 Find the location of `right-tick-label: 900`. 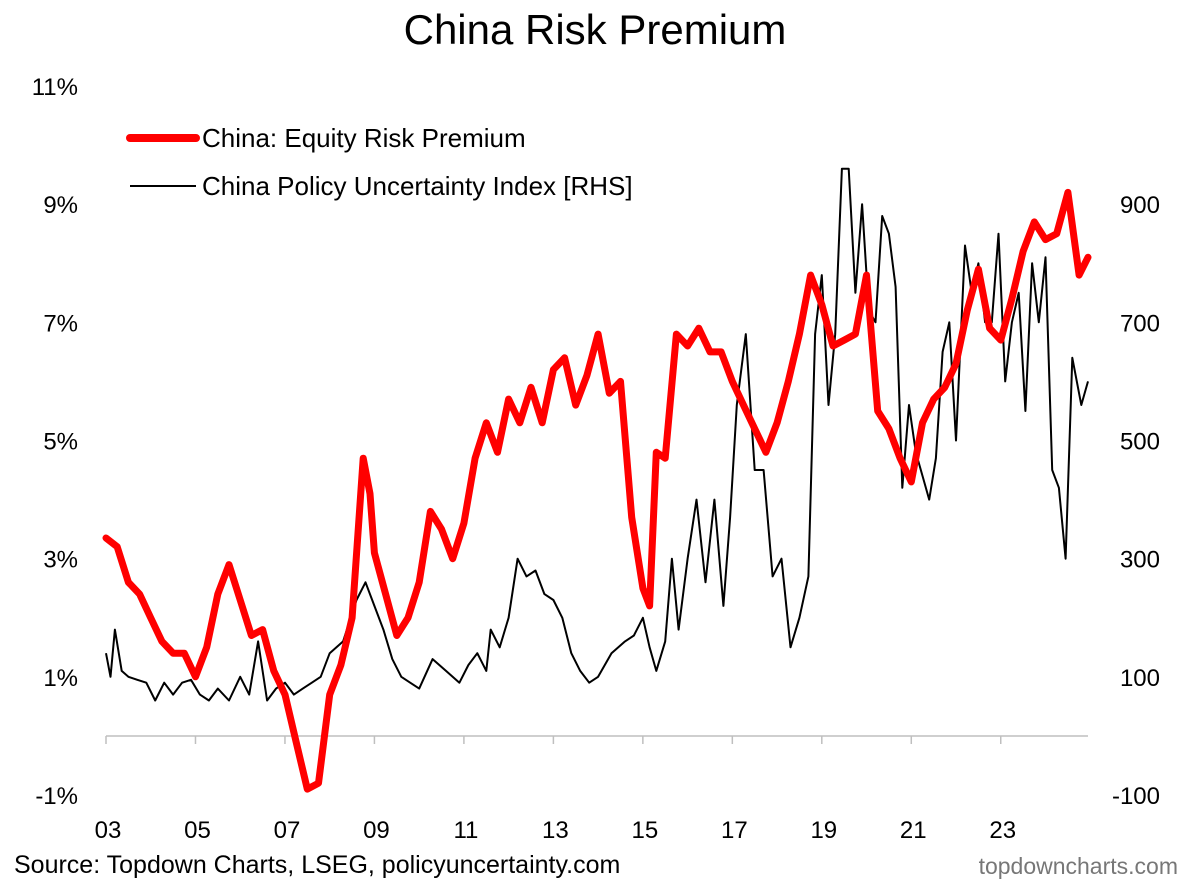

right-tick-label: 900 is located at coordinates (1140, 205).